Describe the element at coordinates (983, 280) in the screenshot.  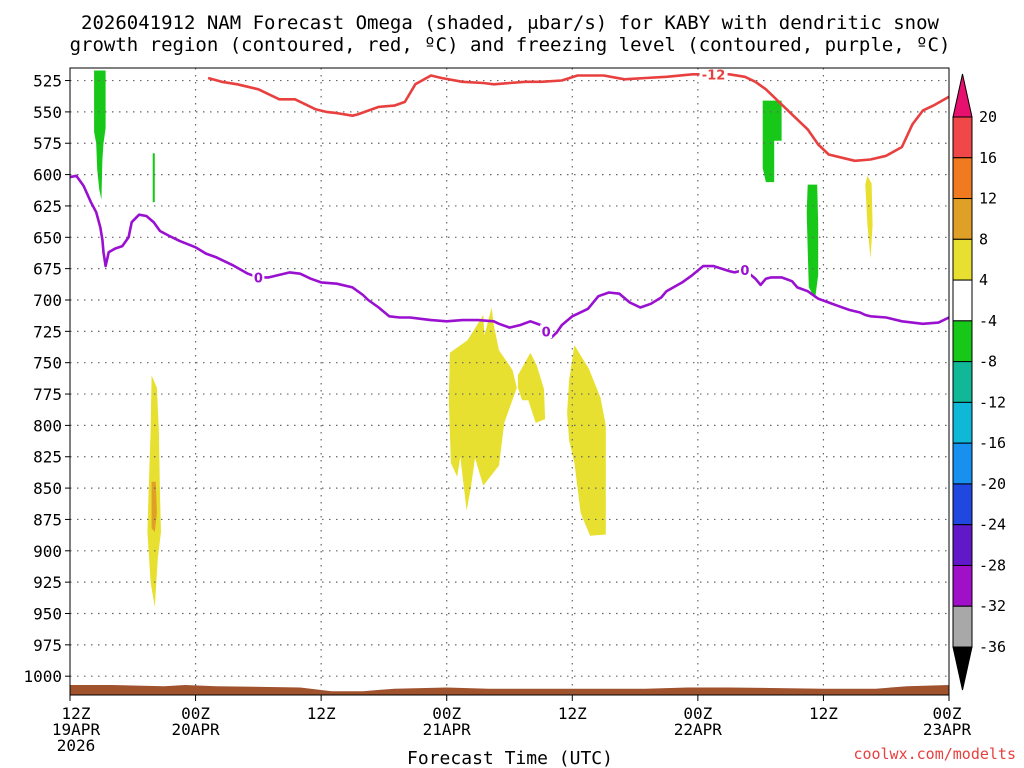
I see `colorbar-label-4: 4` at that location.